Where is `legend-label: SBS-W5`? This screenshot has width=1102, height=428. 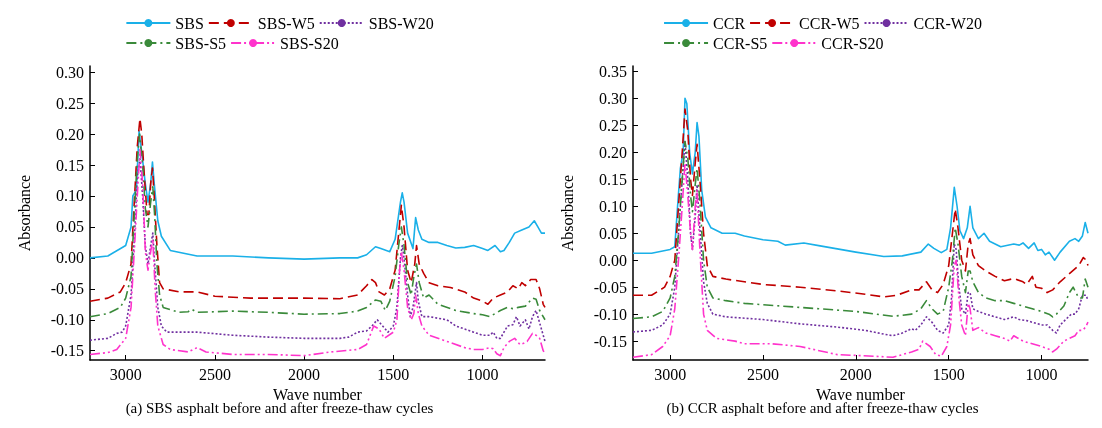
legend-label: SBS-W5 is located at coordinates (286, 23).